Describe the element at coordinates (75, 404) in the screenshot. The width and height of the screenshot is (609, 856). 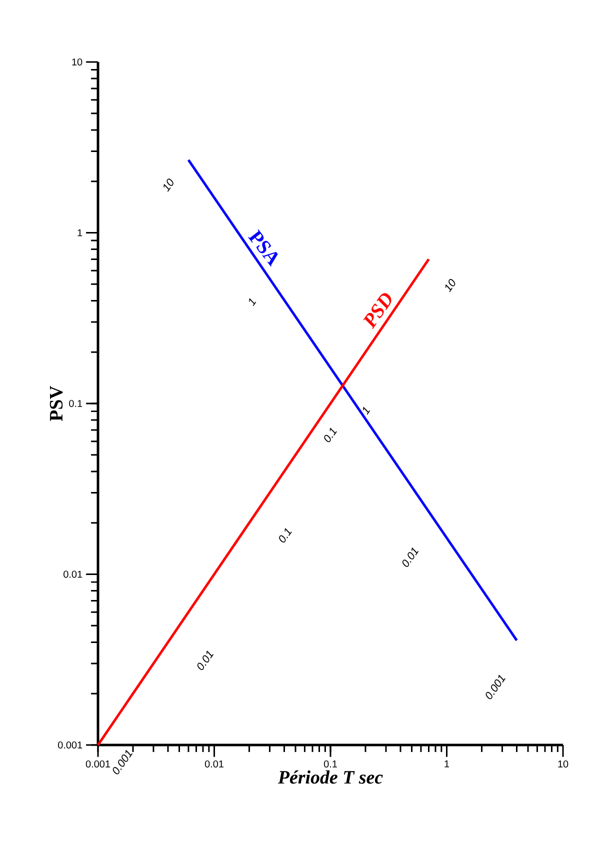
I see `y-tick-label: 0.1` at that location.